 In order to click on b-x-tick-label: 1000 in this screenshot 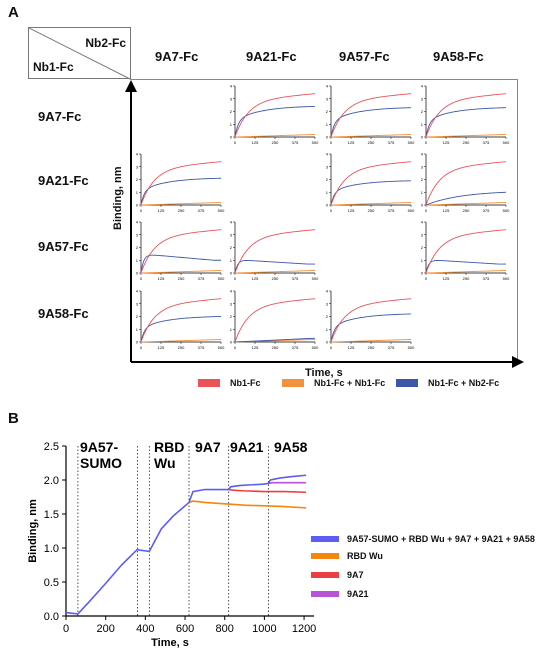, I will do `click(264, 629)`.